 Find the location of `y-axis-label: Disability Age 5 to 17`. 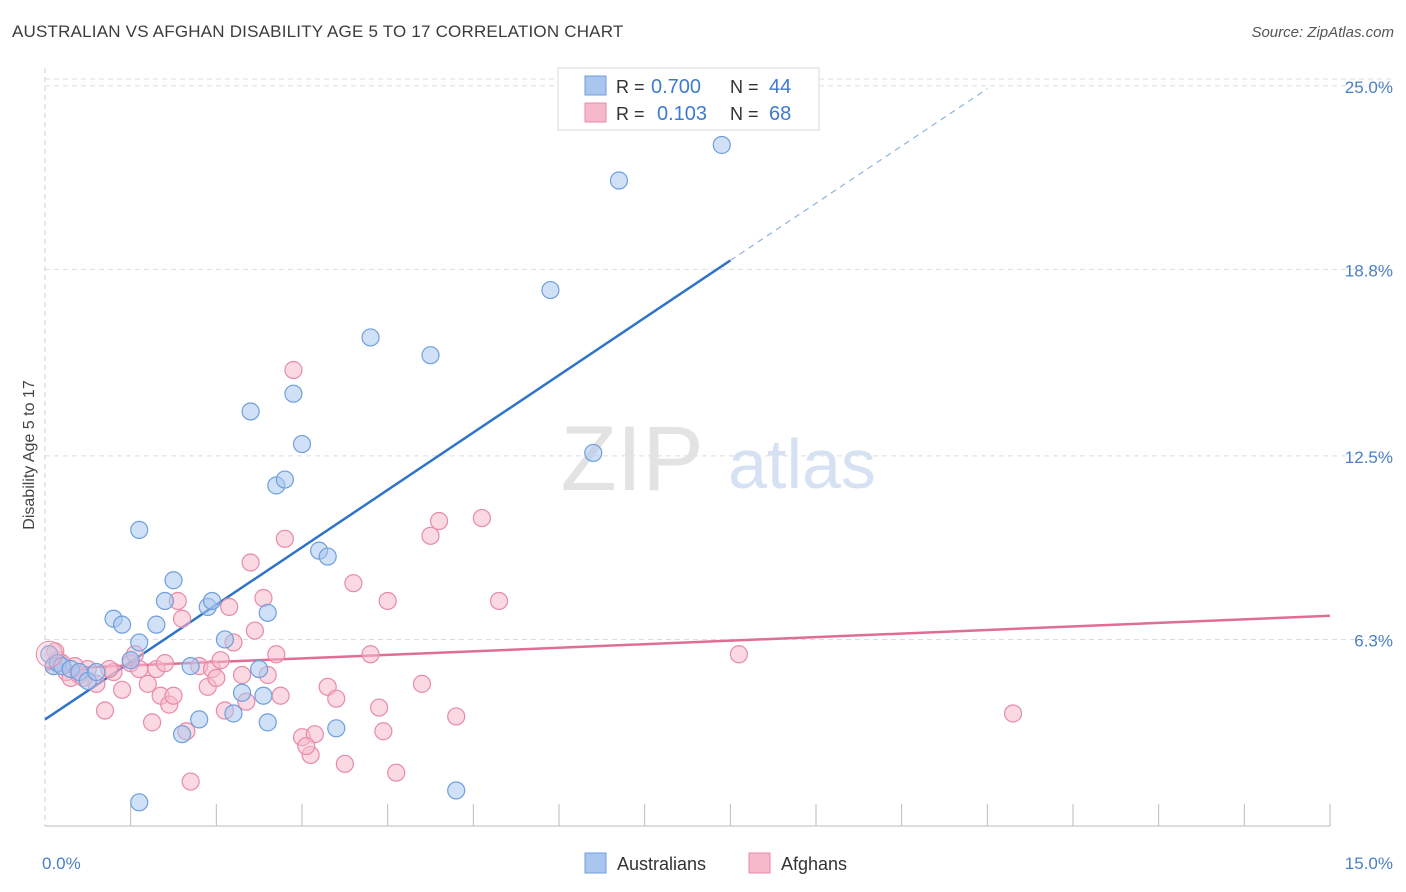

y-axis-label: Disability Age 5 to 17 is located at coordinates (29, 455).